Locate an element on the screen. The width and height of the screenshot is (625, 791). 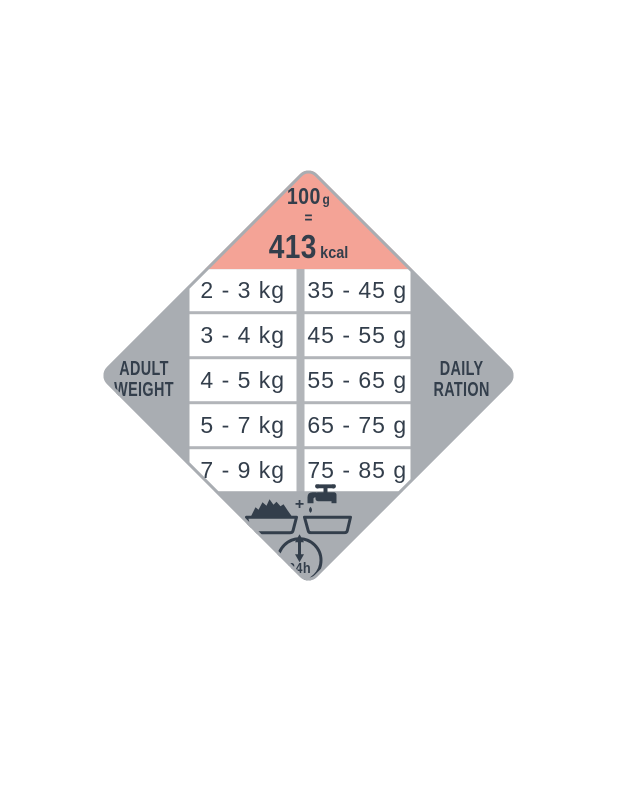
table-cell-ration: 65 - 75 g is located at coordinates (357, 424).